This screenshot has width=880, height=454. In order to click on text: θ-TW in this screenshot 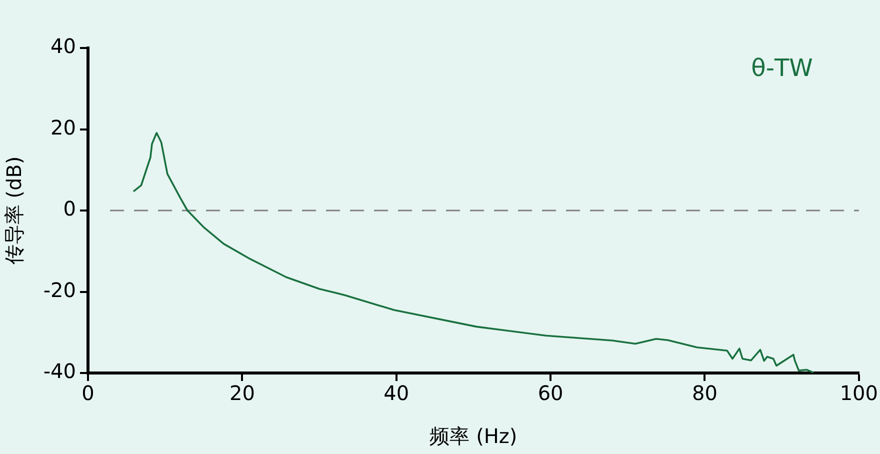, I will do `click(782, 68)`.